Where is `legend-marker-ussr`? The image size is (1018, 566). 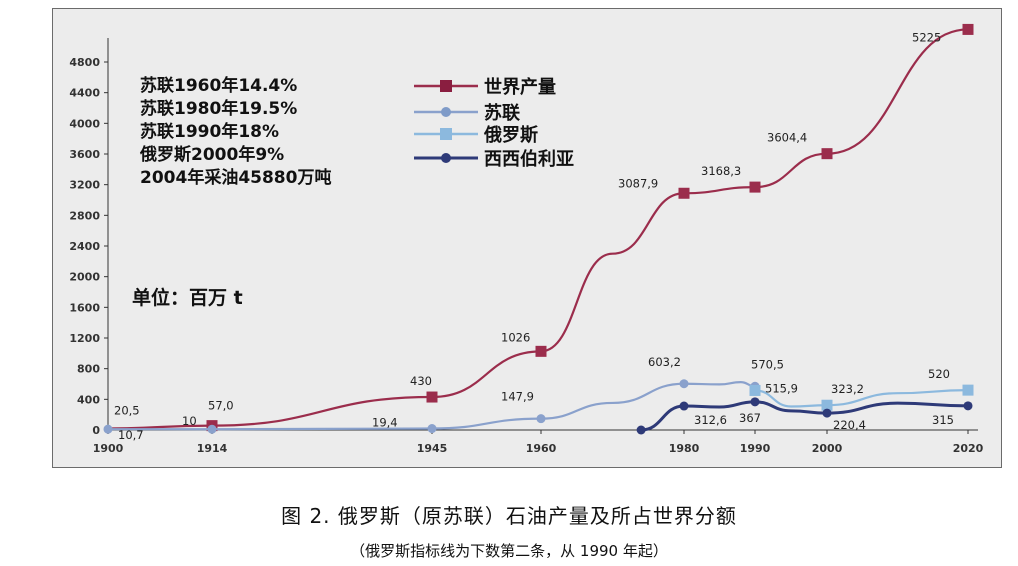
legend-marker-ussr is located at coordinates (446, 112).